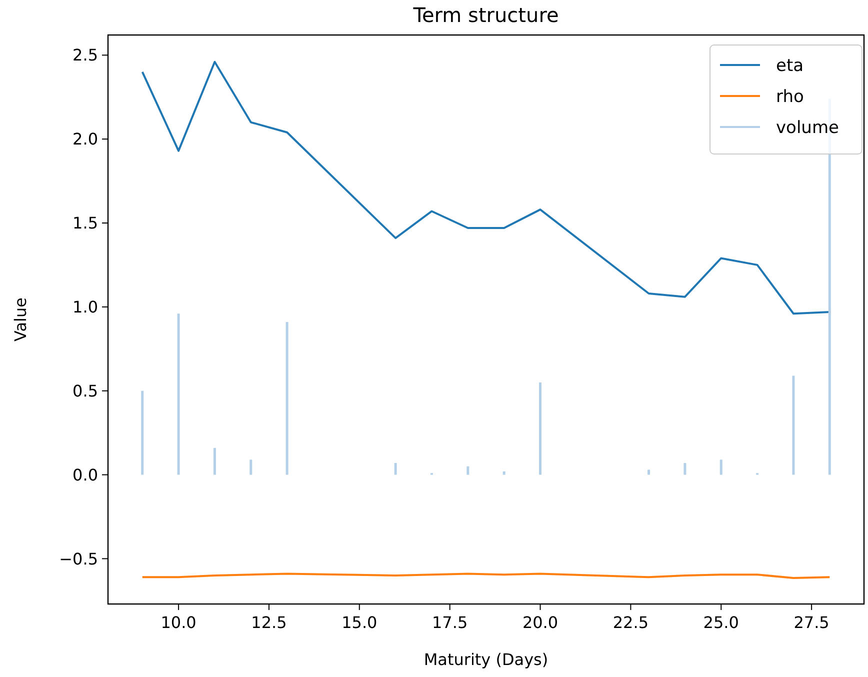 The height and width of the screenshot is (677, 868). I want to click on legend-label: volume, so click(807, 128).